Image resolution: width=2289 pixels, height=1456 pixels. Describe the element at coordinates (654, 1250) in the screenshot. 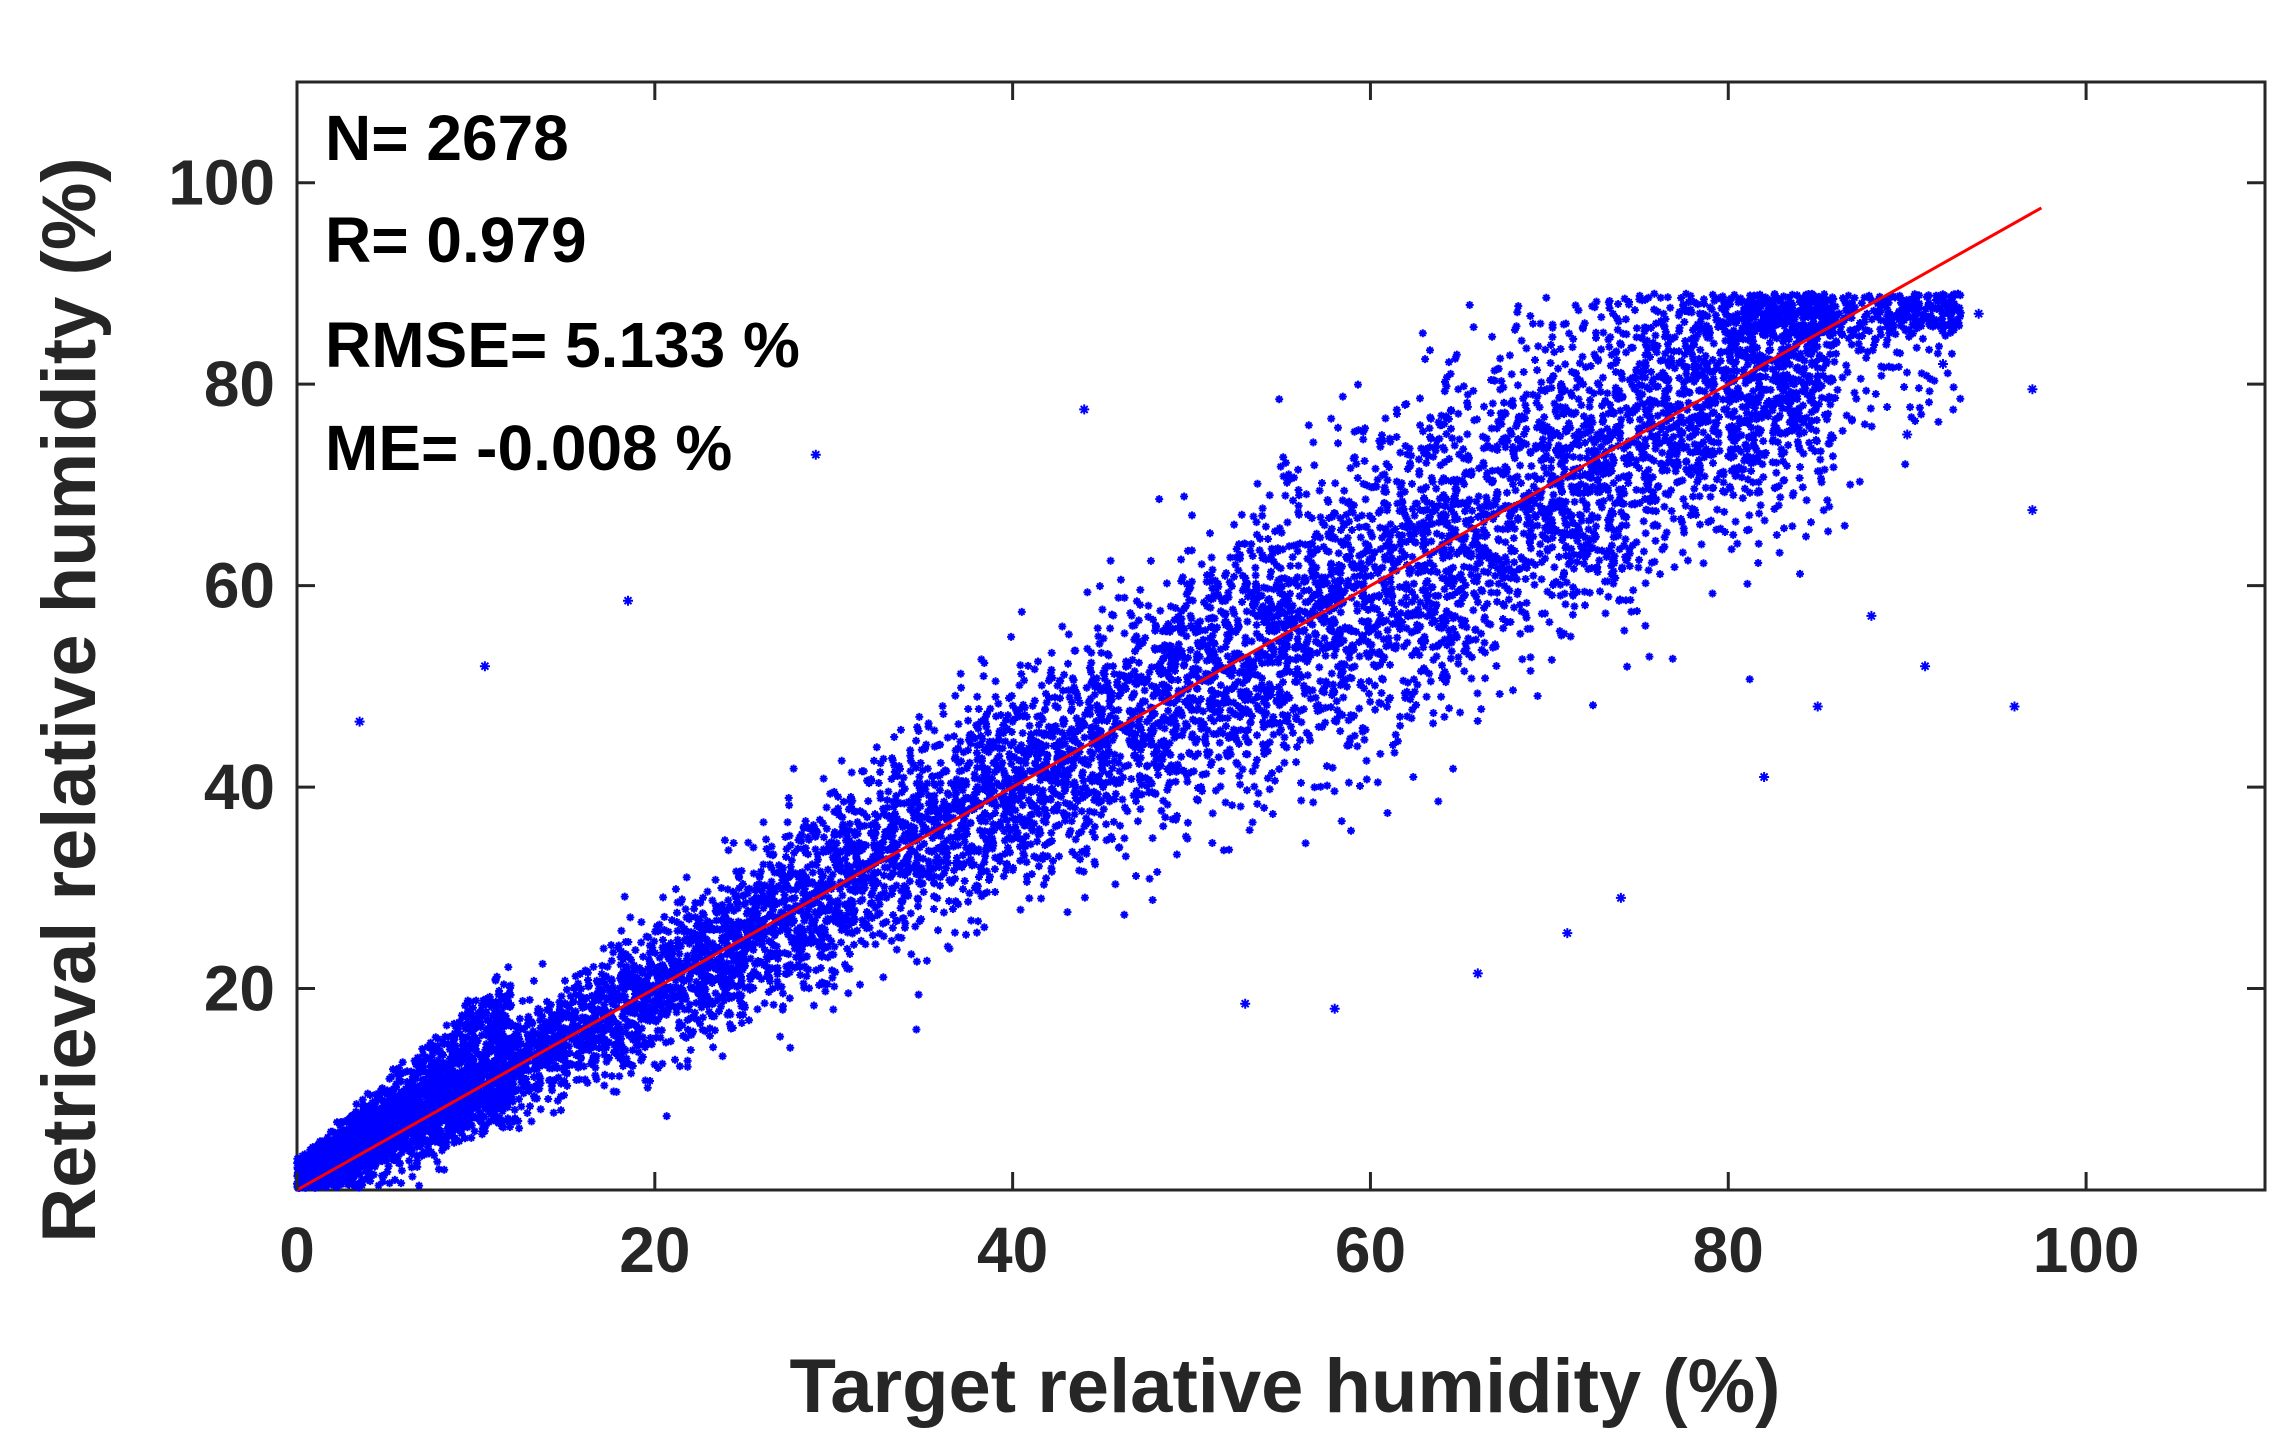

I see `x-tick-label: 20` at that location.